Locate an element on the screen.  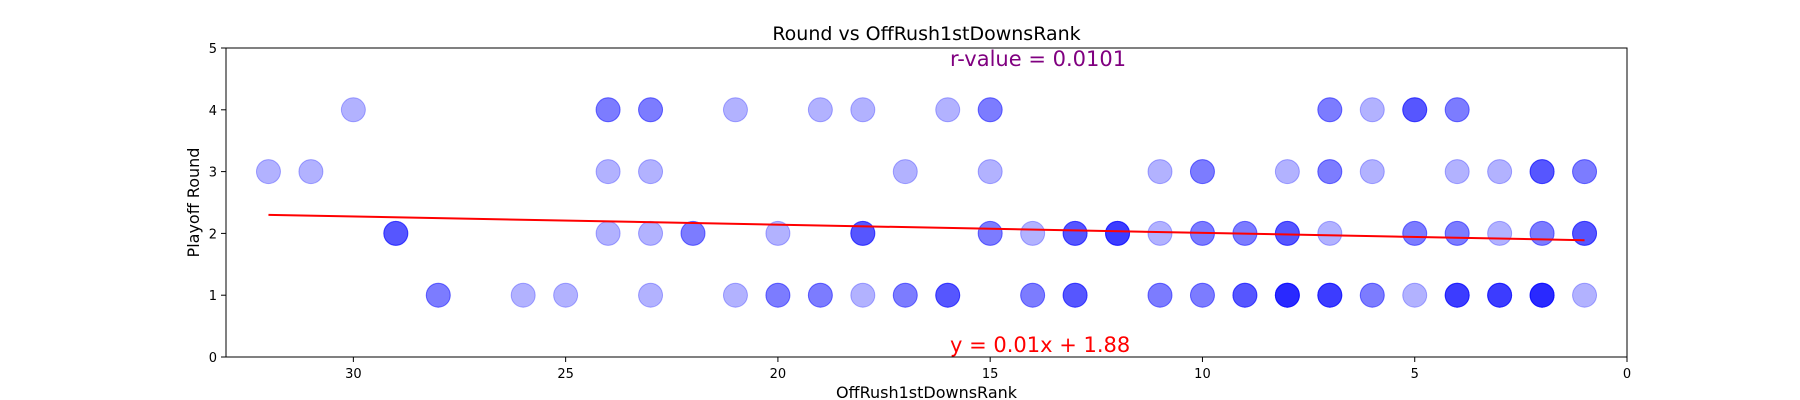
x-tick-label: 10 is located at coordinates (1202, 374).